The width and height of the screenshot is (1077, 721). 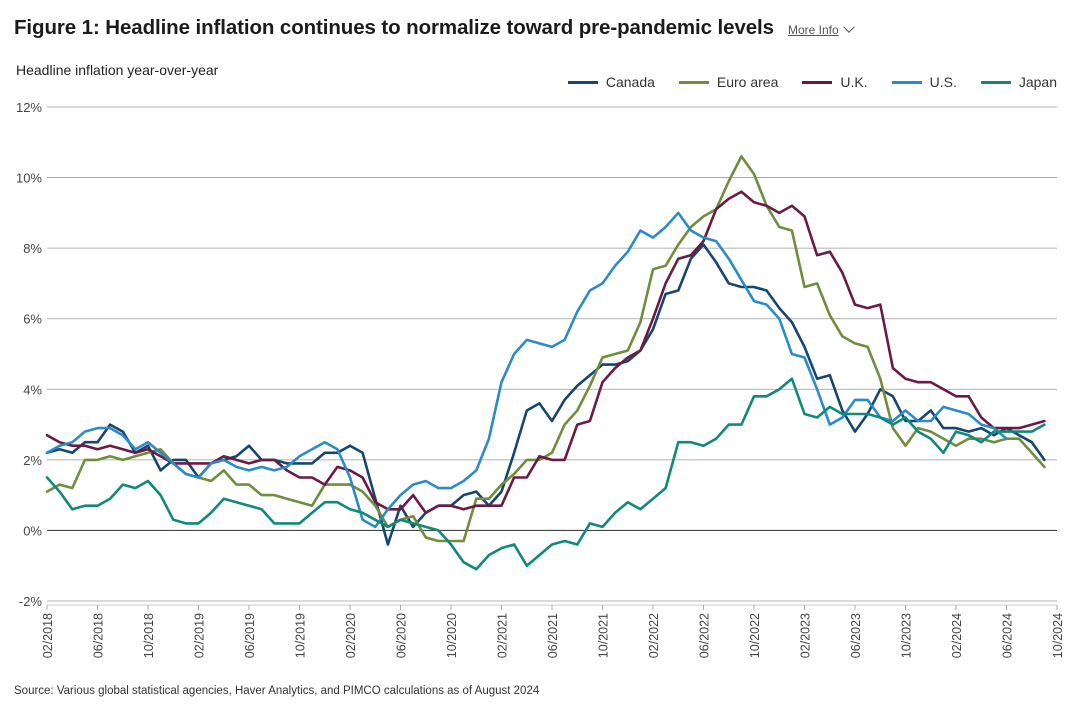 I want to click on legend-label: U.K., so click(x=854, y=82).